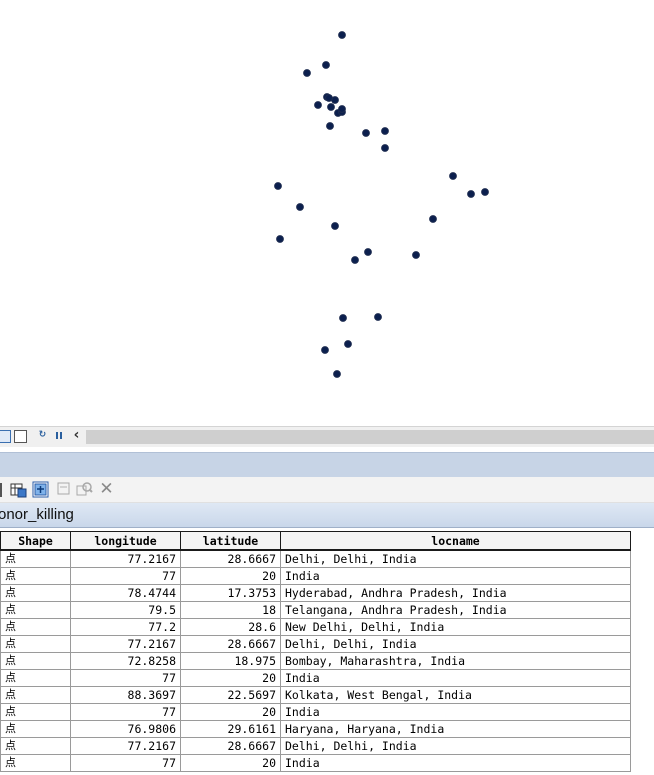  Describe the element at coordinates (230, 541) in the screenshot. I see `column-header-latitude: latitude` at that location.